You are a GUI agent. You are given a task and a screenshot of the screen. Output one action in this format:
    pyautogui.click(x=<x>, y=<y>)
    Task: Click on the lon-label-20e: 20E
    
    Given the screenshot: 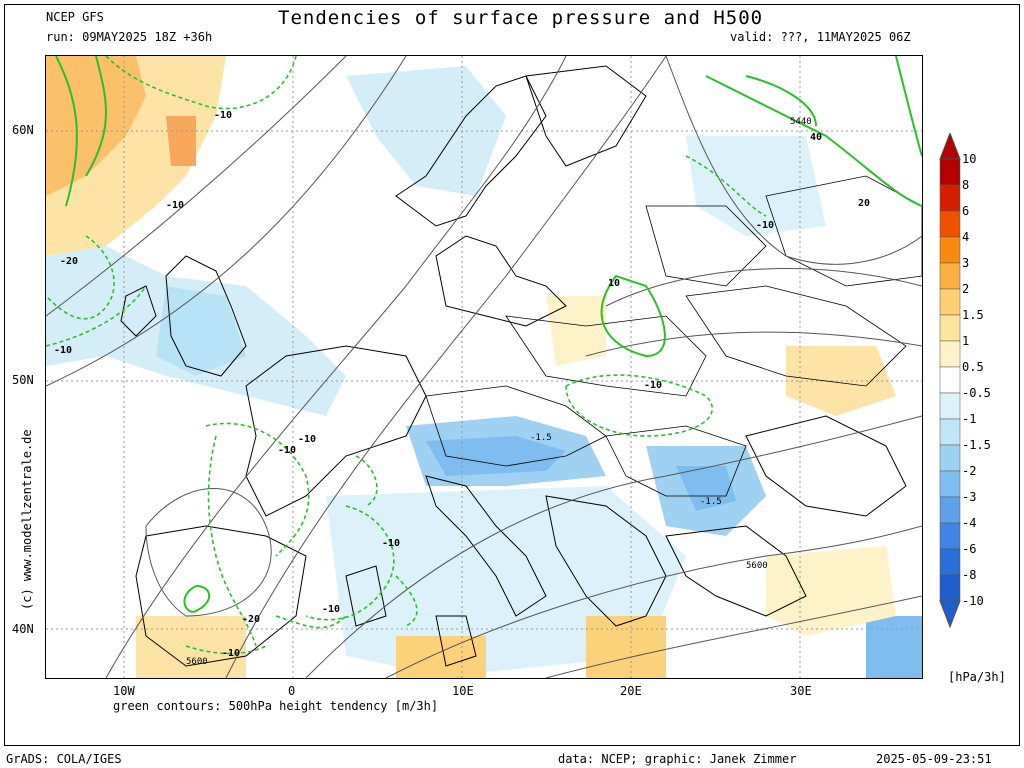 What is the action you would take?
    pyautogui.click(x=631, y=691)
    